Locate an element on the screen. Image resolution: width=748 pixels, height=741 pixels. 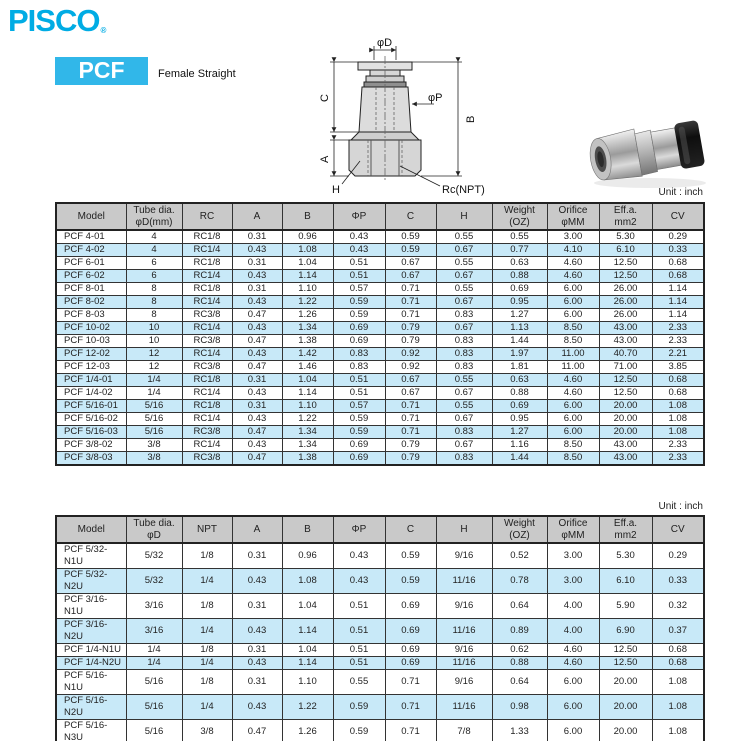
table-cell: 0.95 is located at coordinates (519, 419).